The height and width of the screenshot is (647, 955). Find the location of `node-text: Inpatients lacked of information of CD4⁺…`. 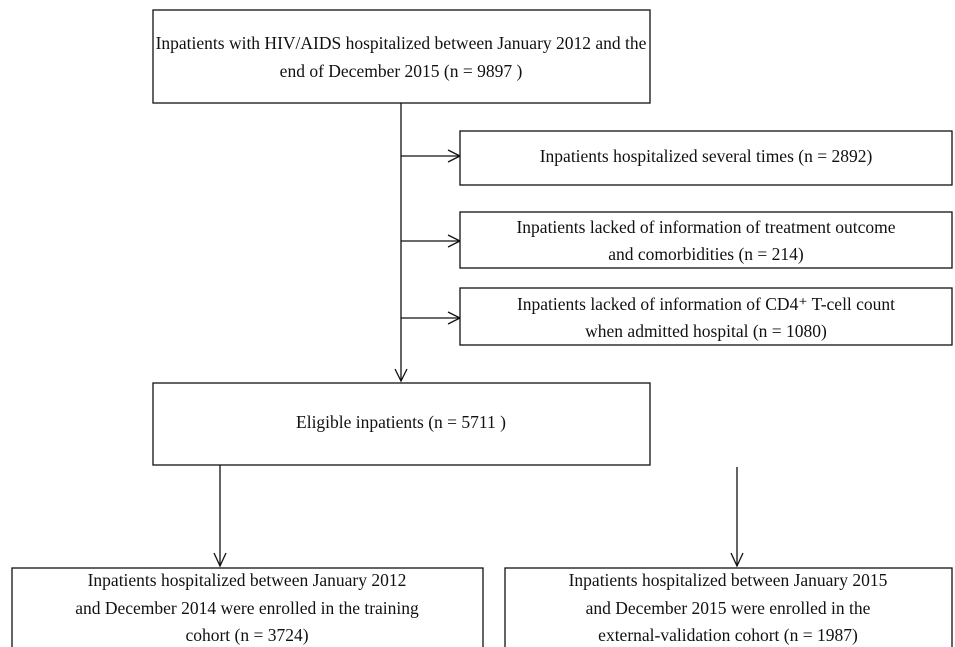

node-text: Inpatients lacked of information of CD4⁺… is located at coordinates (706, 304).